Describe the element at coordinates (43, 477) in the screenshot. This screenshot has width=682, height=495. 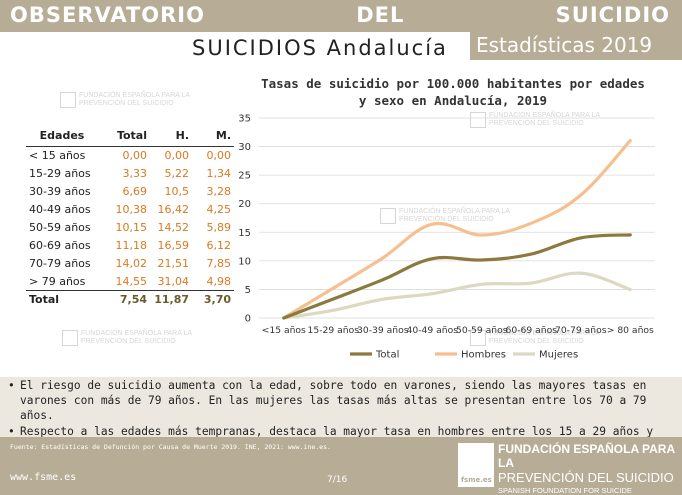
I see `website-link: www.fsme.es` at that location.